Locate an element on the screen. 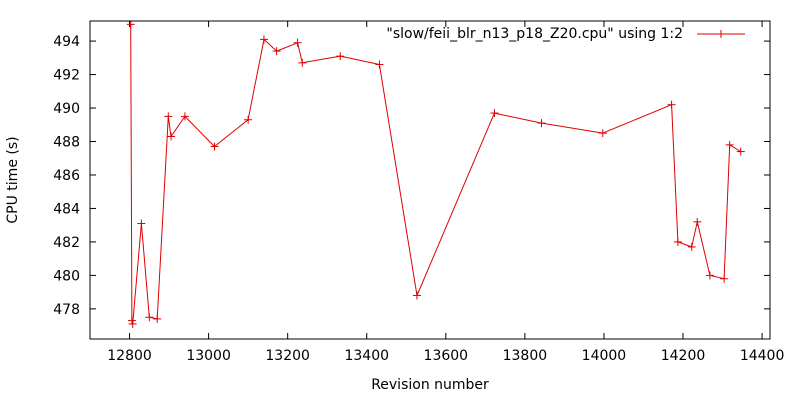 This screenshot has width=800, height=400. x-tick-label: 14400 is located at coordinates (762, 356).